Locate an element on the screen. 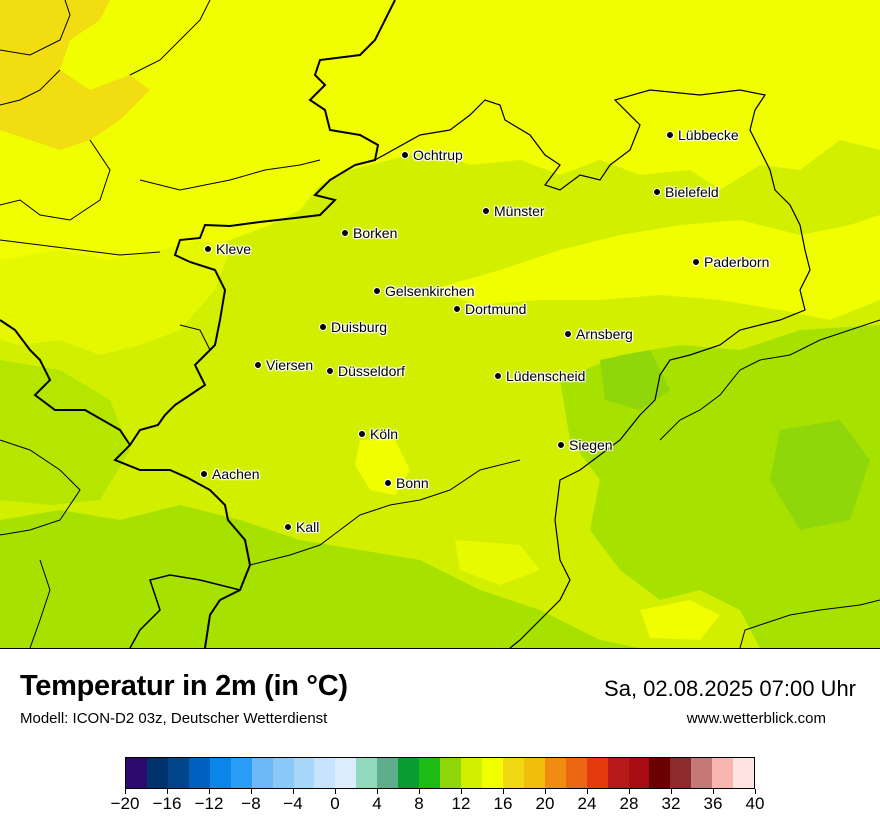 The height and width of the screenshot is (830, 880). city-label: Lübbecke is located at coordinates (708, 135).